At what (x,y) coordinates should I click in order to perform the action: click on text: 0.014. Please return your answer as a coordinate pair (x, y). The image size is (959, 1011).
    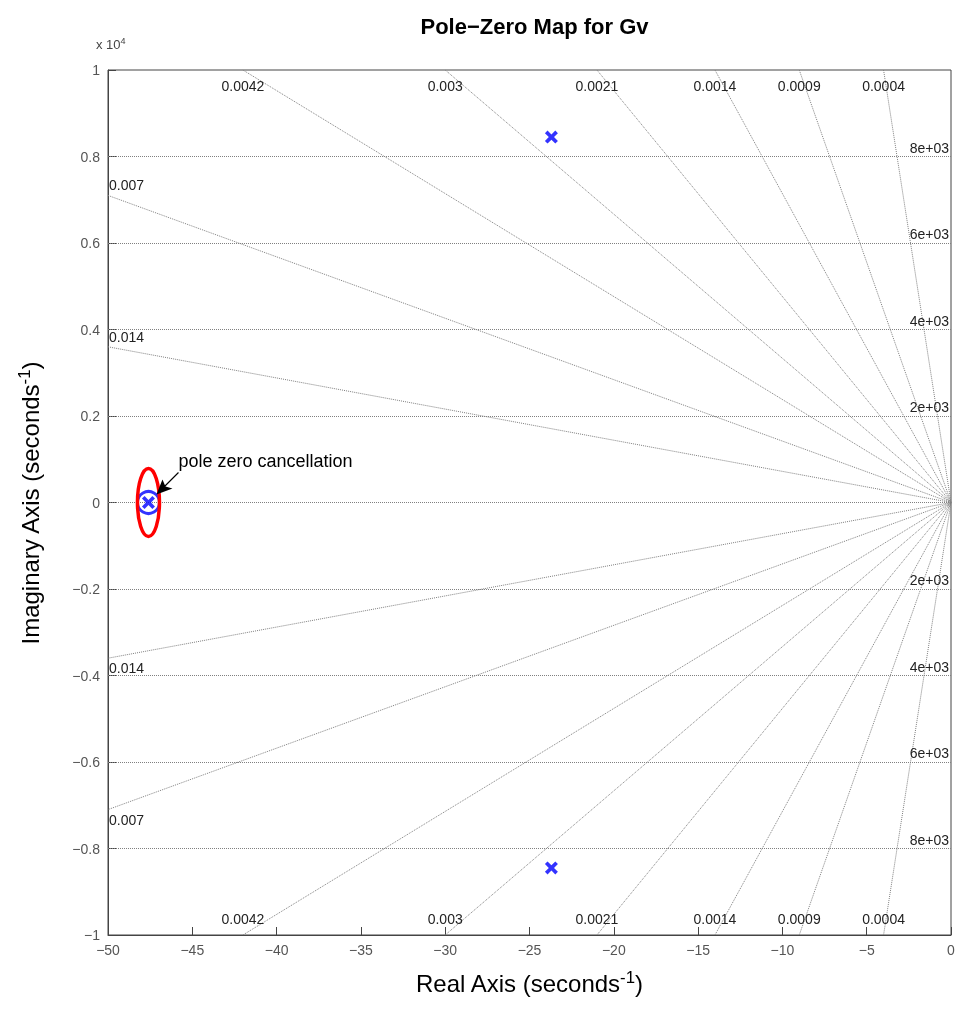
    Looking at the image, I should click on (127, 336).